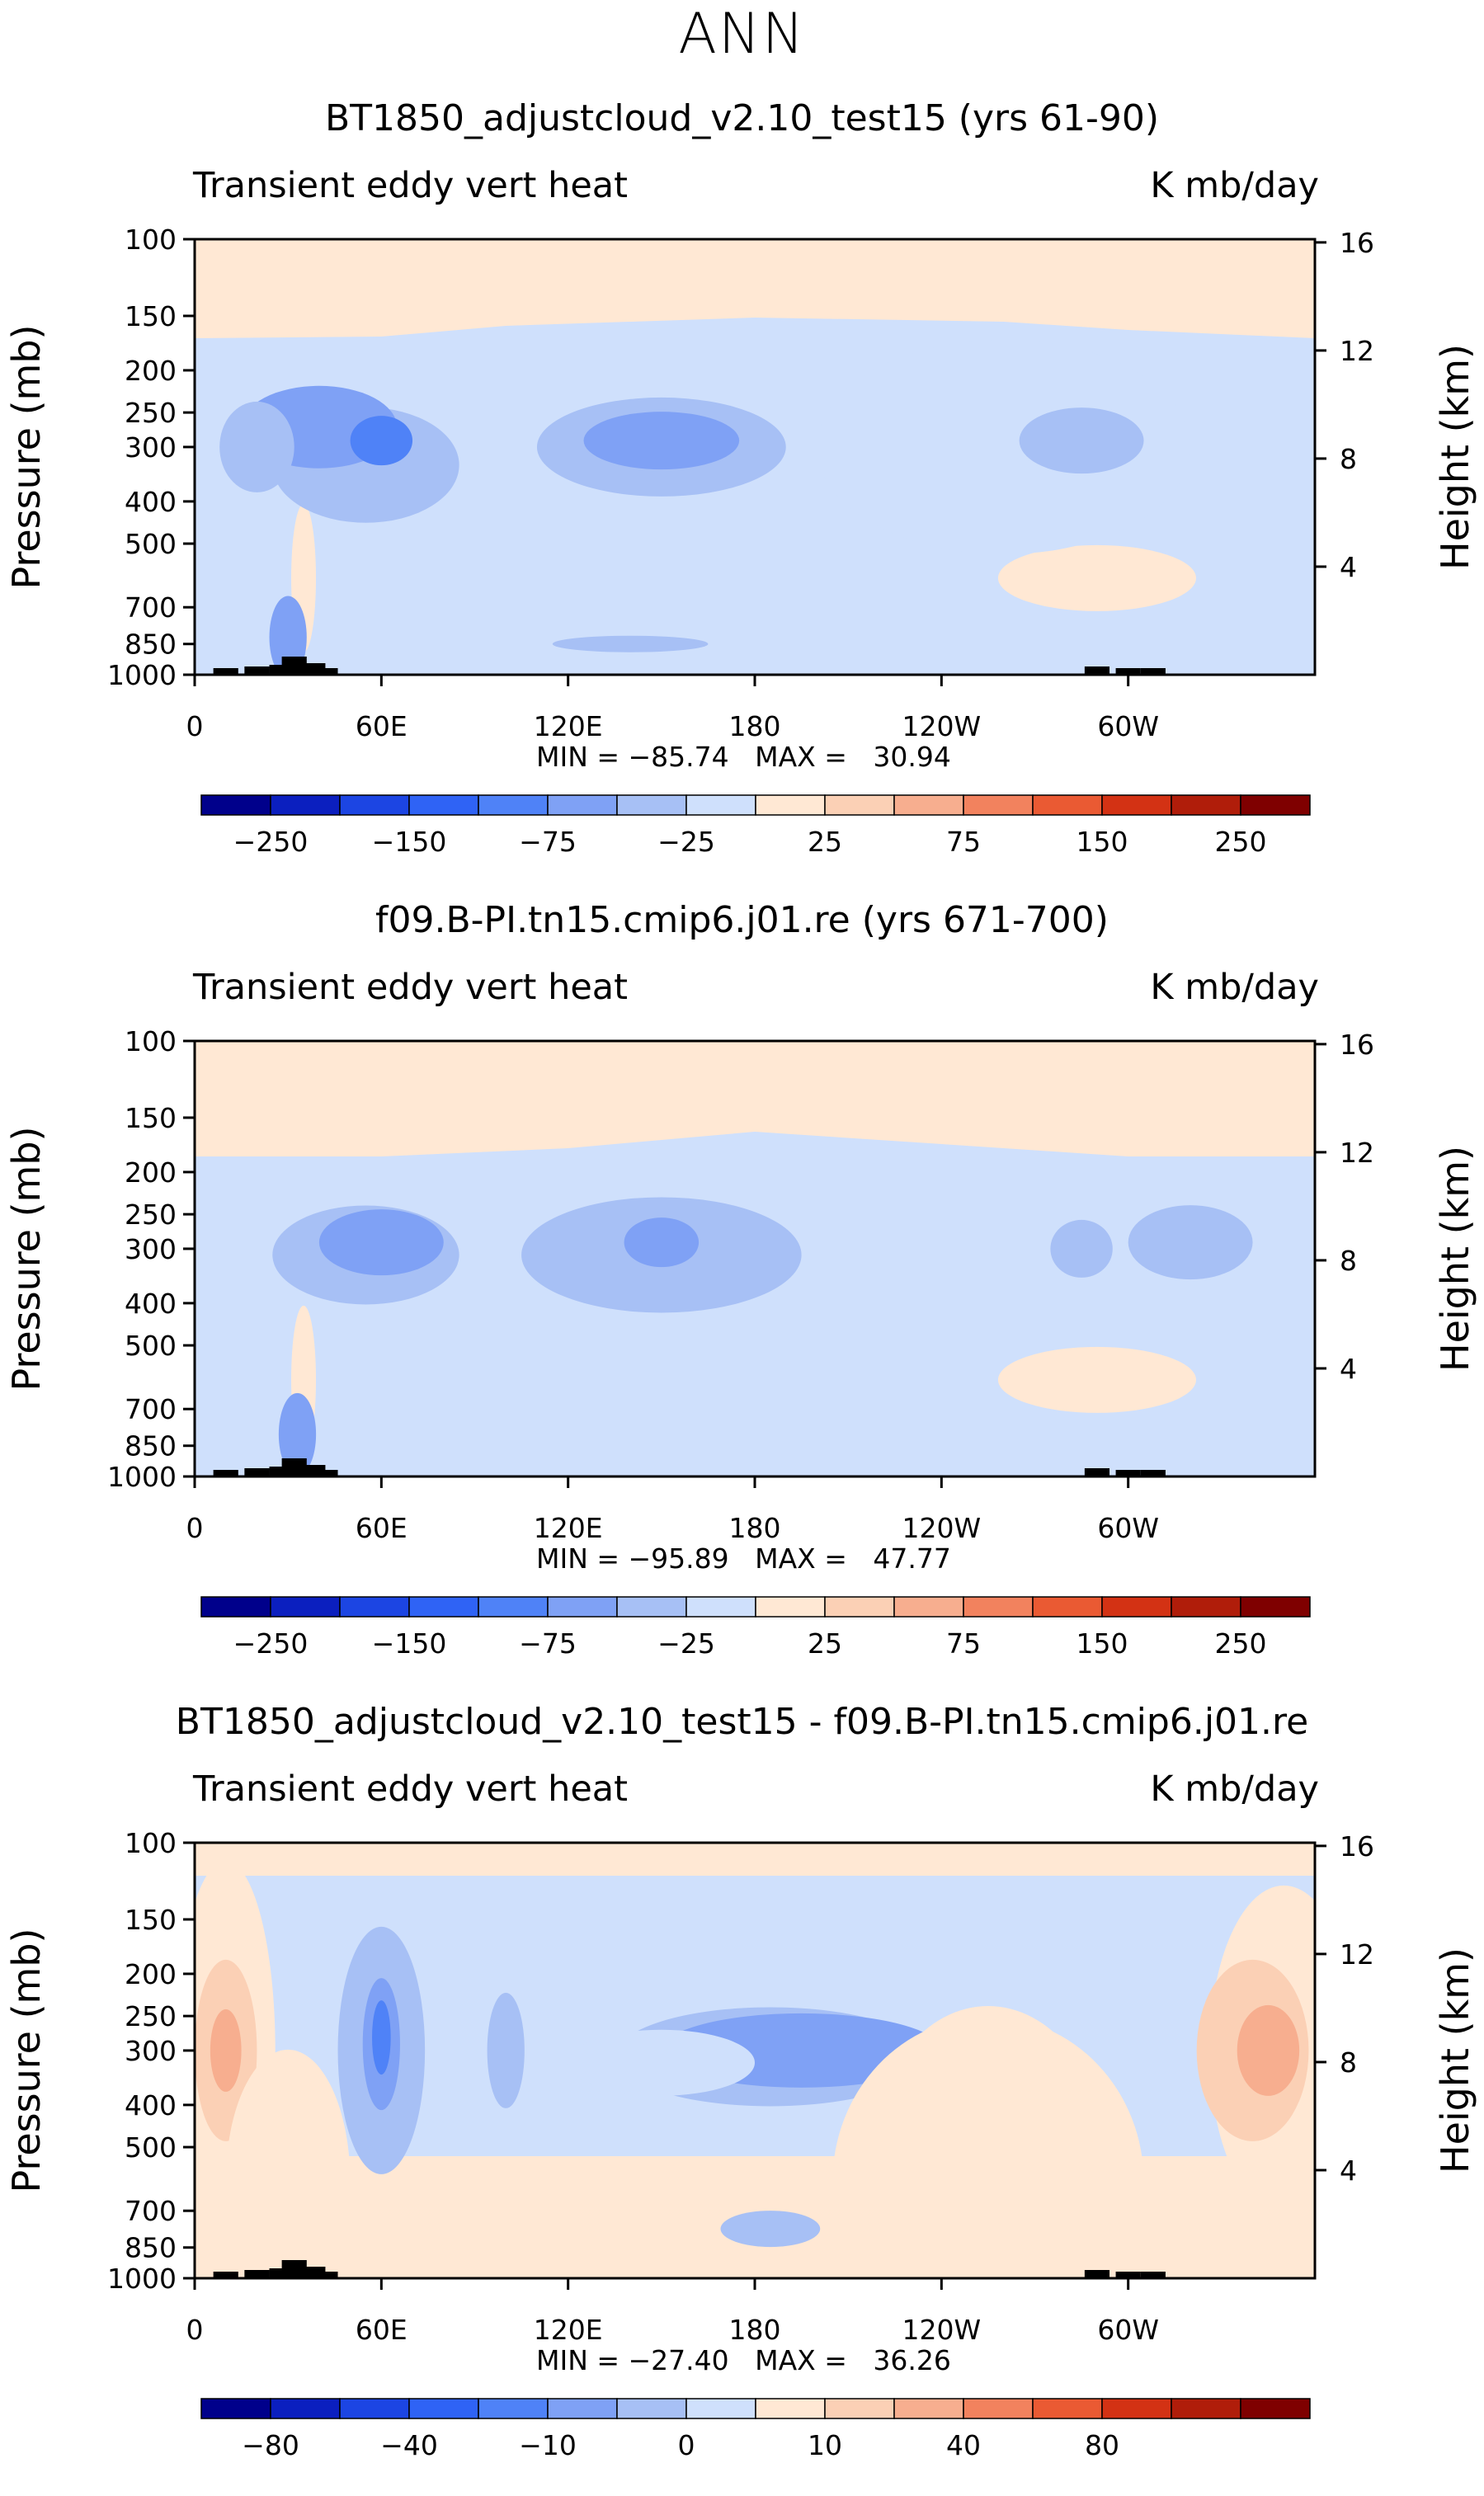 The width and height of the screenshot is (1484, 2496). What do you see at coordinates (755, 2069) in the screenshot?
I see `contour-fill-group` at bounding box center [755, 2069].